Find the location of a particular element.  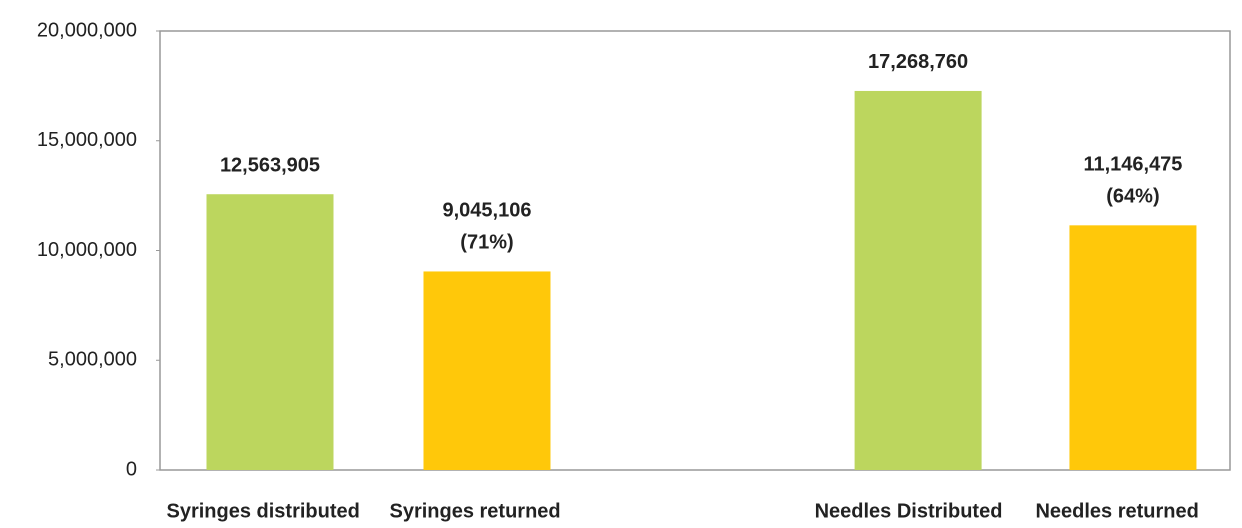

x-tick-label: Syringes distributed is located at coordinates (262, 511).